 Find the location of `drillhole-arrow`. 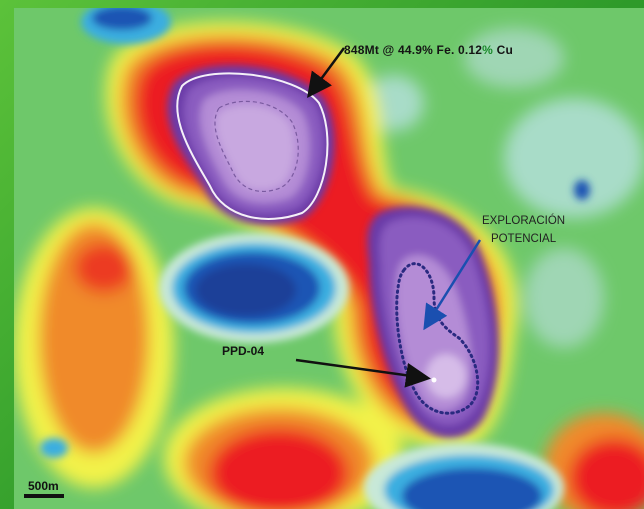

drillhole-arrow is located at coordinates (363, 373).